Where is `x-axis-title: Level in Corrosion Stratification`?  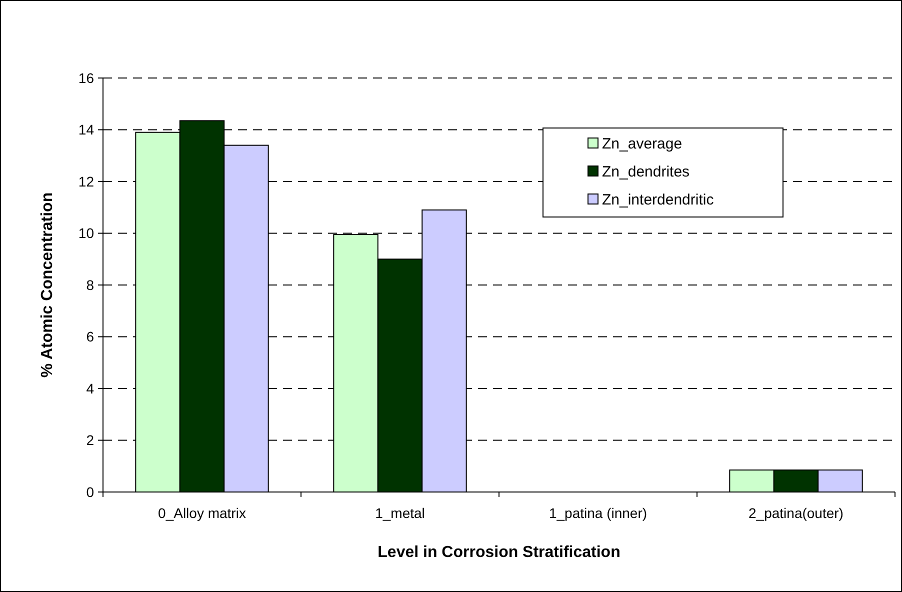 x-axis-title: Level in Corrosion Stratification is located at coordinates (499, 552).